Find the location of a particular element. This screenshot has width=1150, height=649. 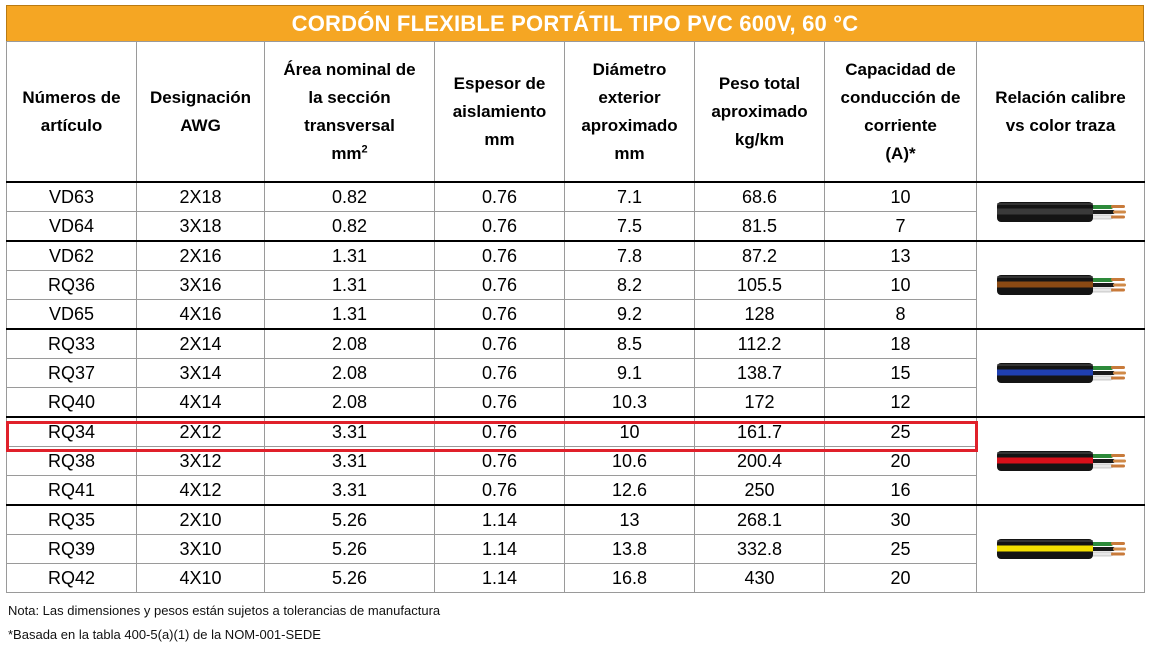

cell-amp: 15 is located at coordinates (900, 373).